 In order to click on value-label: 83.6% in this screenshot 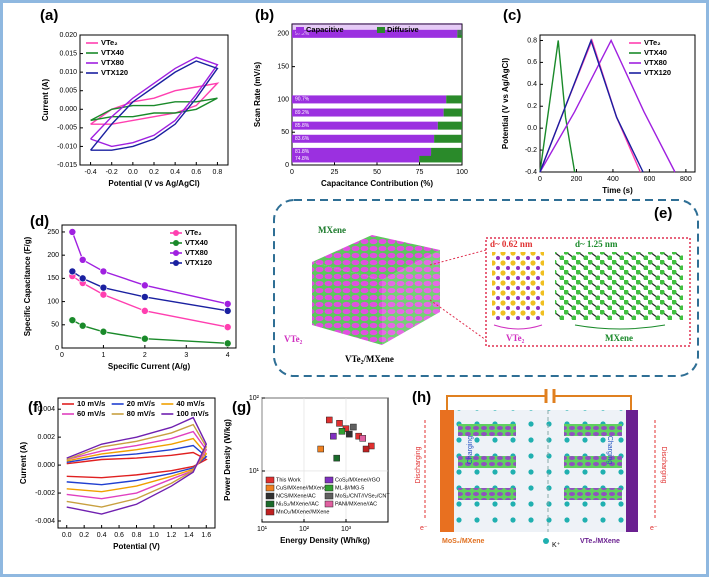, I will do `click(302, 139)`.